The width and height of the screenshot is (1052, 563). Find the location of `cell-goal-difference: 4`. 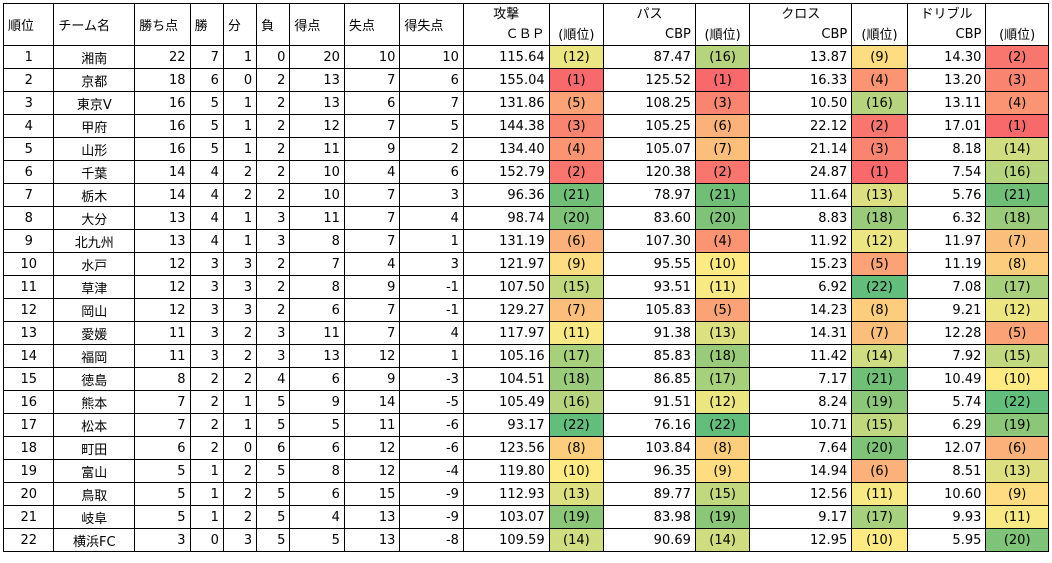

cell-goal-difference: 4 is located at coordinates (431, 218).